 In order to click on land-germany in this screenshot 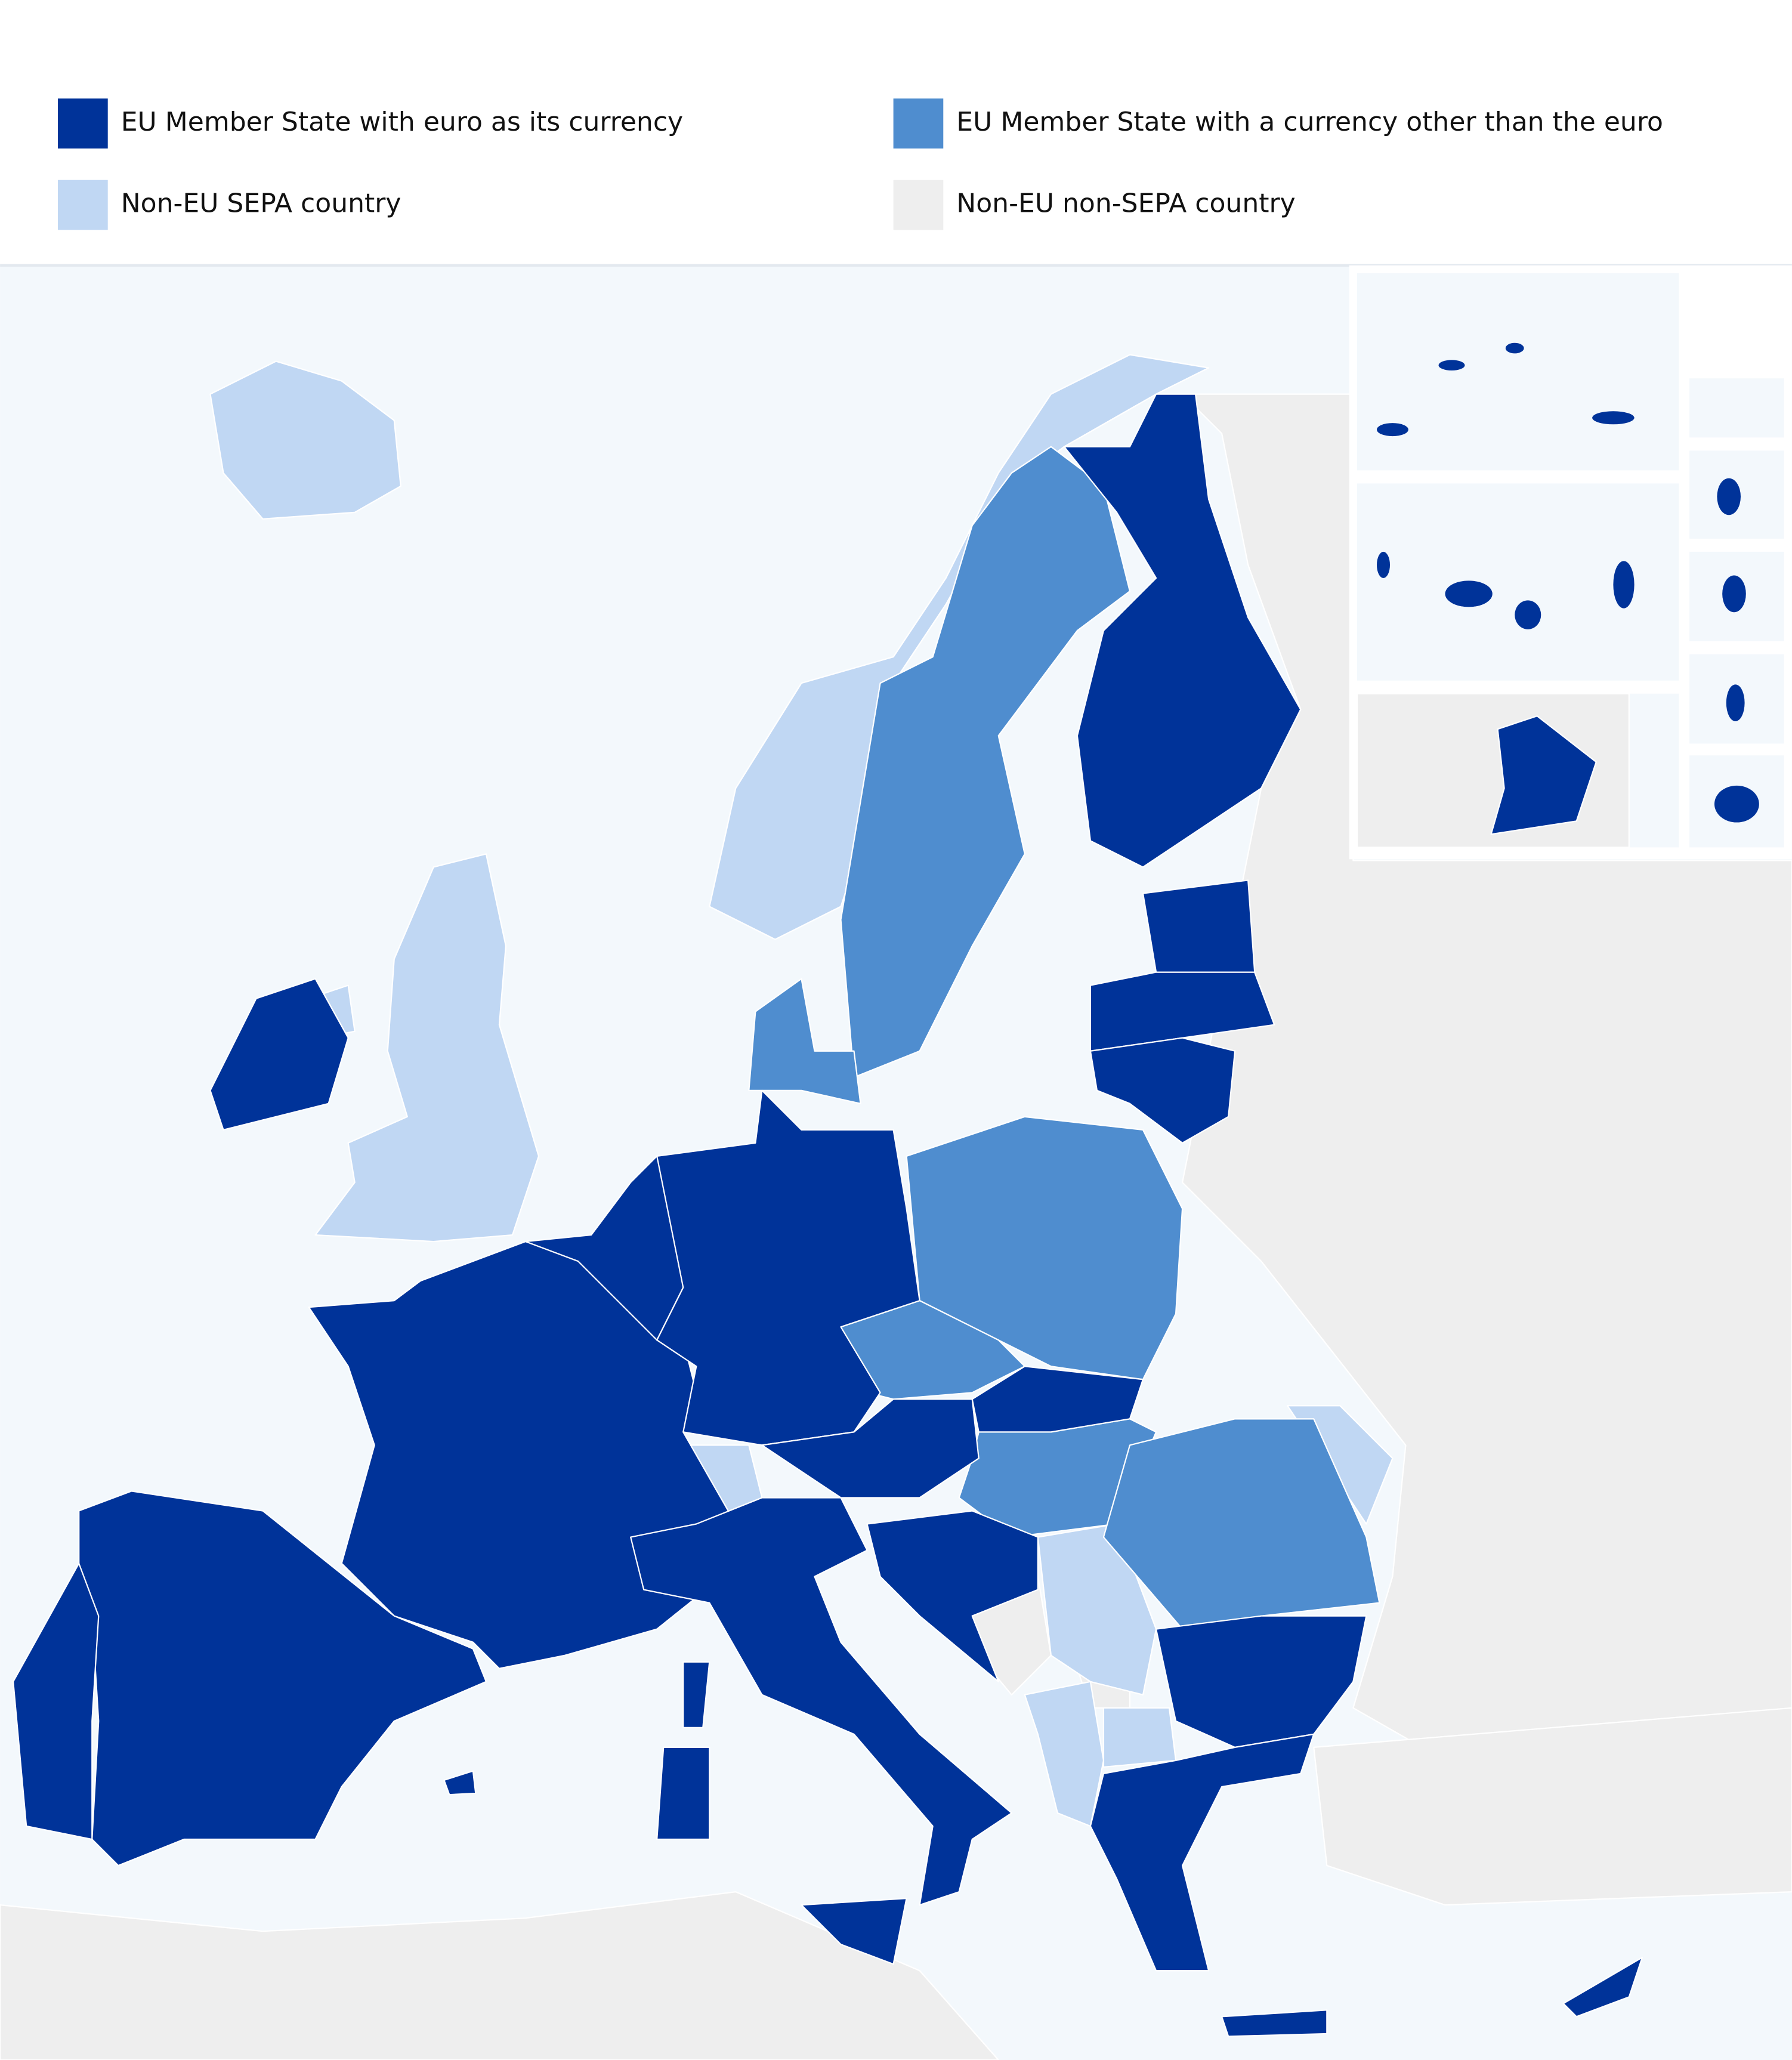, I will do `click(788, 1267)`.